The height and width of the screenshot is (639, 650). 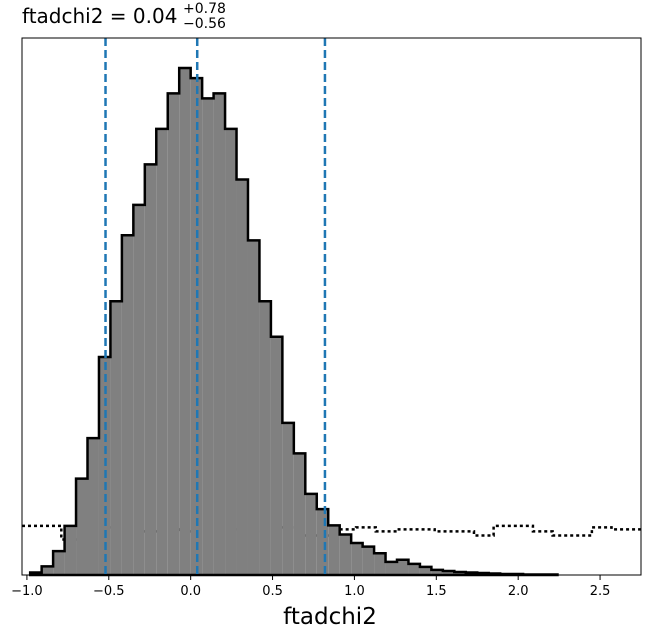 What do you see at coordinates (354, 591) in the screenshot?
I see `x-tick-label: 1.0` at bounding box center [354, 591].